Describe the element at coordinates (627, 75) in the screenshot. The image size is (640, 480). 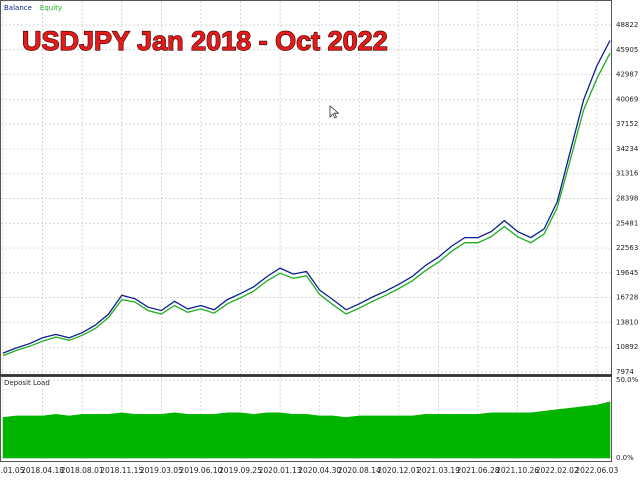
I see `y-tick-label: 42987` at that location.